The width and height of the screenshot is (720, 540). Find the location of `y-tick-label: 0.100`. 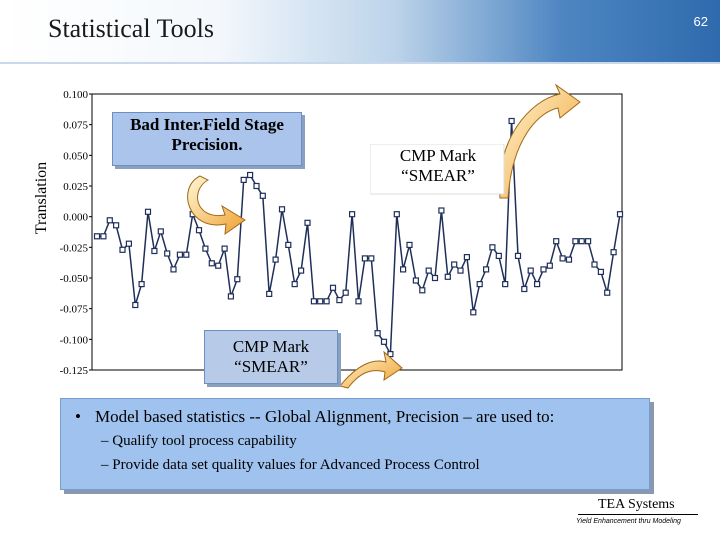

y-tick-label: 0.100 is located at coordinates (75, 95).